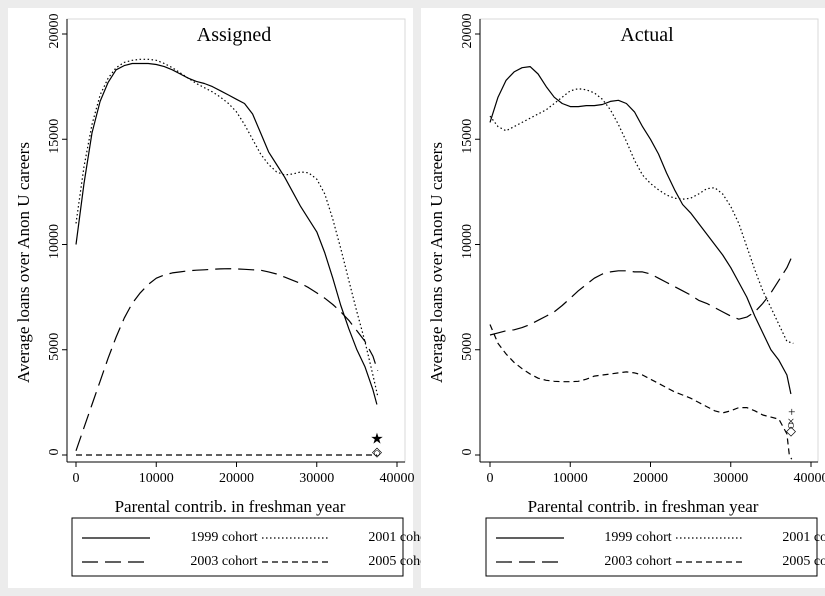 This screenshot has width=825, height=596. Describe the element at coordinates (237, 547) in the screenshot. I see `panel-1-legend` at that location.